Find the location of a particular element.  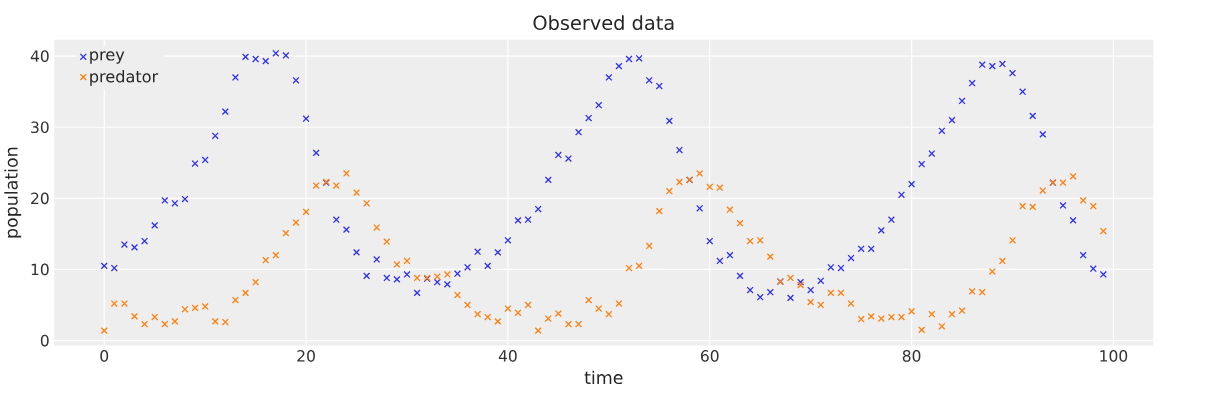

x-axis-title: time is located at coordinates (603, 377).